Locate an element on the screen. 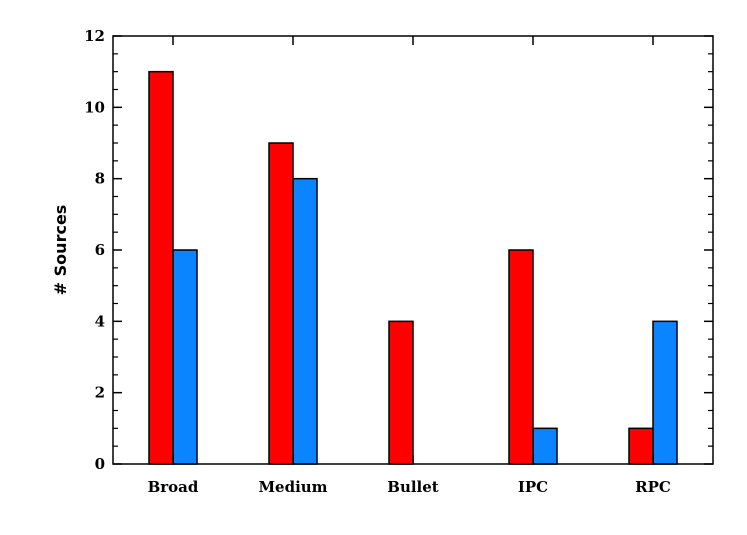 The height and width of the screenshot is (535, 747). y-tick-label: 10 is located at coordinates (94, 107).